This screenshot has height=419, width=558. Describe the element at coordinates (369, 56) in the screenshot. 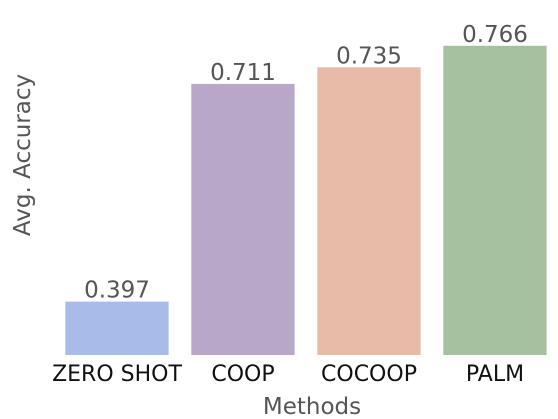

I see `value-label-cocoop: 0.735` at that location.